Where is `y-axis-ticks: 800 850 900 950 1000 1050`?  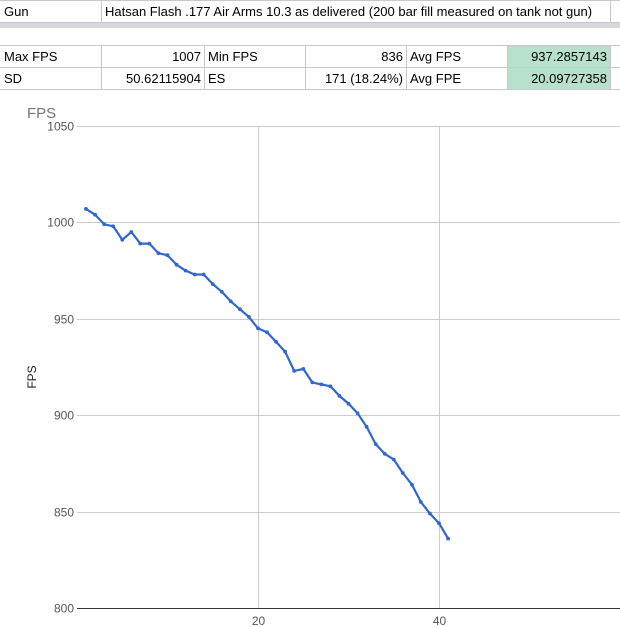
y-axis-ticks: 800 850 900 950 1000 1050 is located at coordinates (60, 368).